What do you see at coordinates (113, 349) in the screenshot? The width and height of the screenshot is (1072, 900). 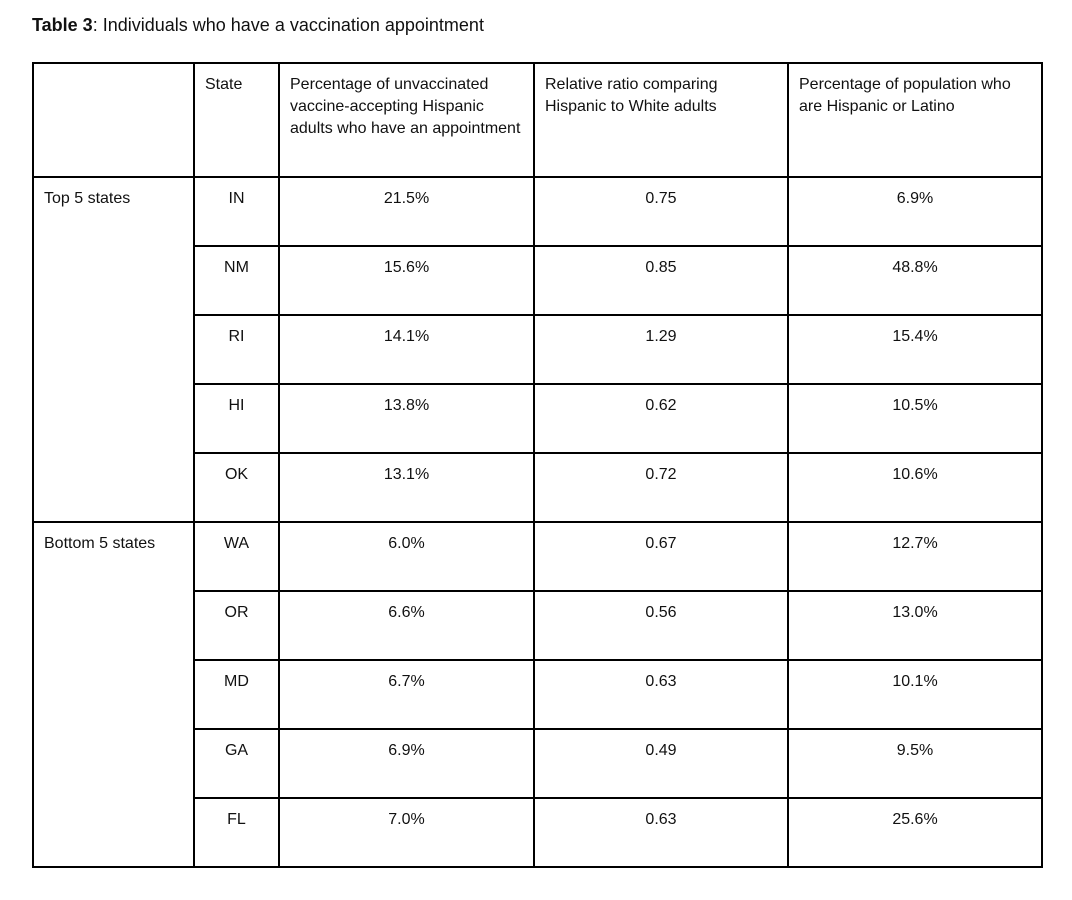 I see `group-label-top5: Top 5 states` at bounding box center [113, 349].